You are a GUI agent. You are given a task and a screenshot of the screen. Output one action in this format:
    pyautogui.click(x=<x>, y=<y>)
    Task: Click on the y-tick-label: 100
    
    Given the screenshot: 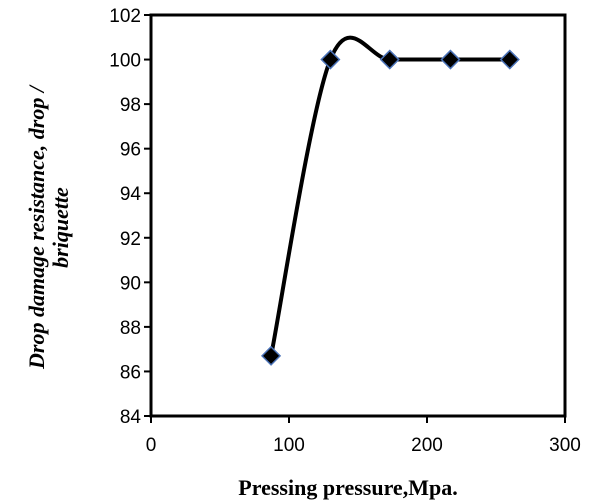 What is the action you would take?
    pyautogui.click(x=125, y=61)
    